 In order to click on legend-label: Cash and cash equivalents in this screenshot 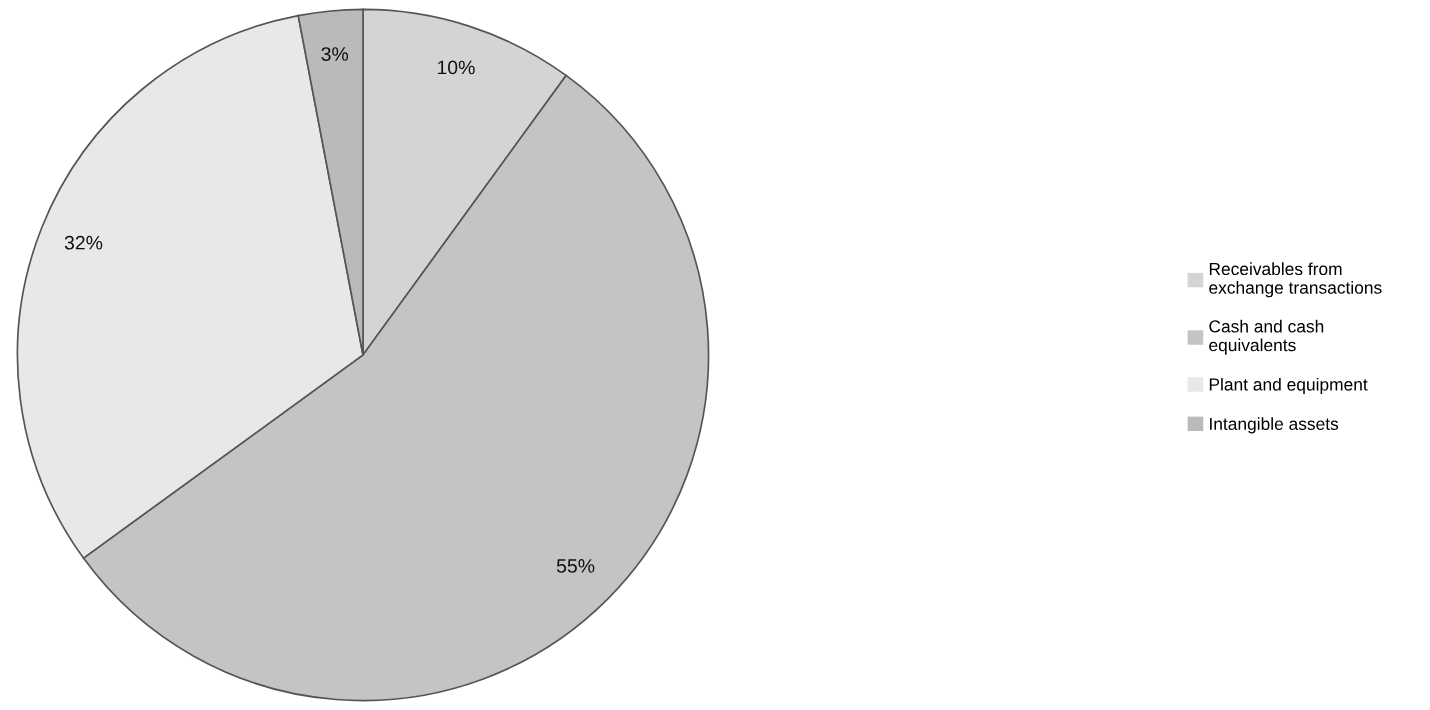, I will do `click(1266, 337)`.